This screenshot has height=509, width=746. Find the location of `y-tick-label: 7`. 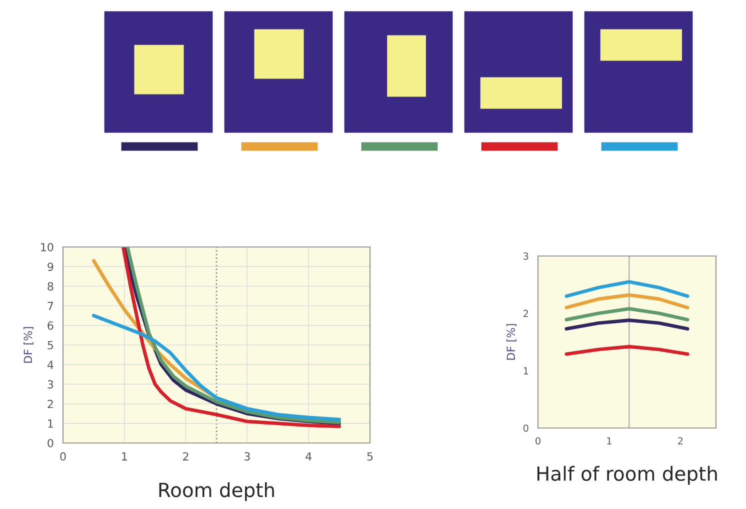

y-tick-label: 7 is located at coordinates (51, 306).